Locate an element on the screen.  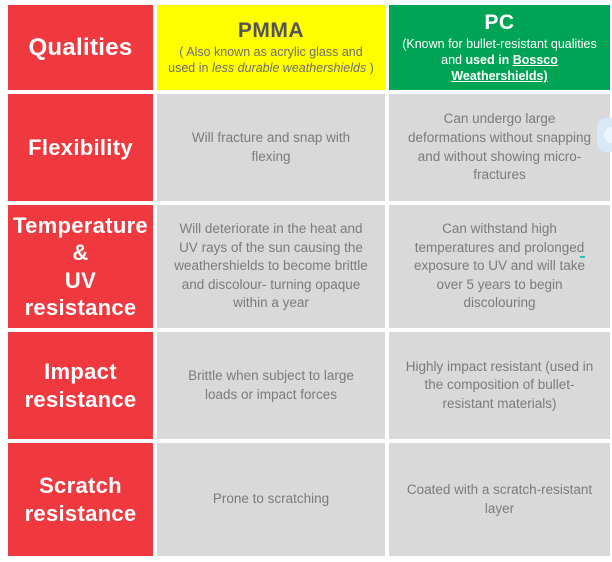
header-qualities: Qualities is located at coordinates (80, 47).